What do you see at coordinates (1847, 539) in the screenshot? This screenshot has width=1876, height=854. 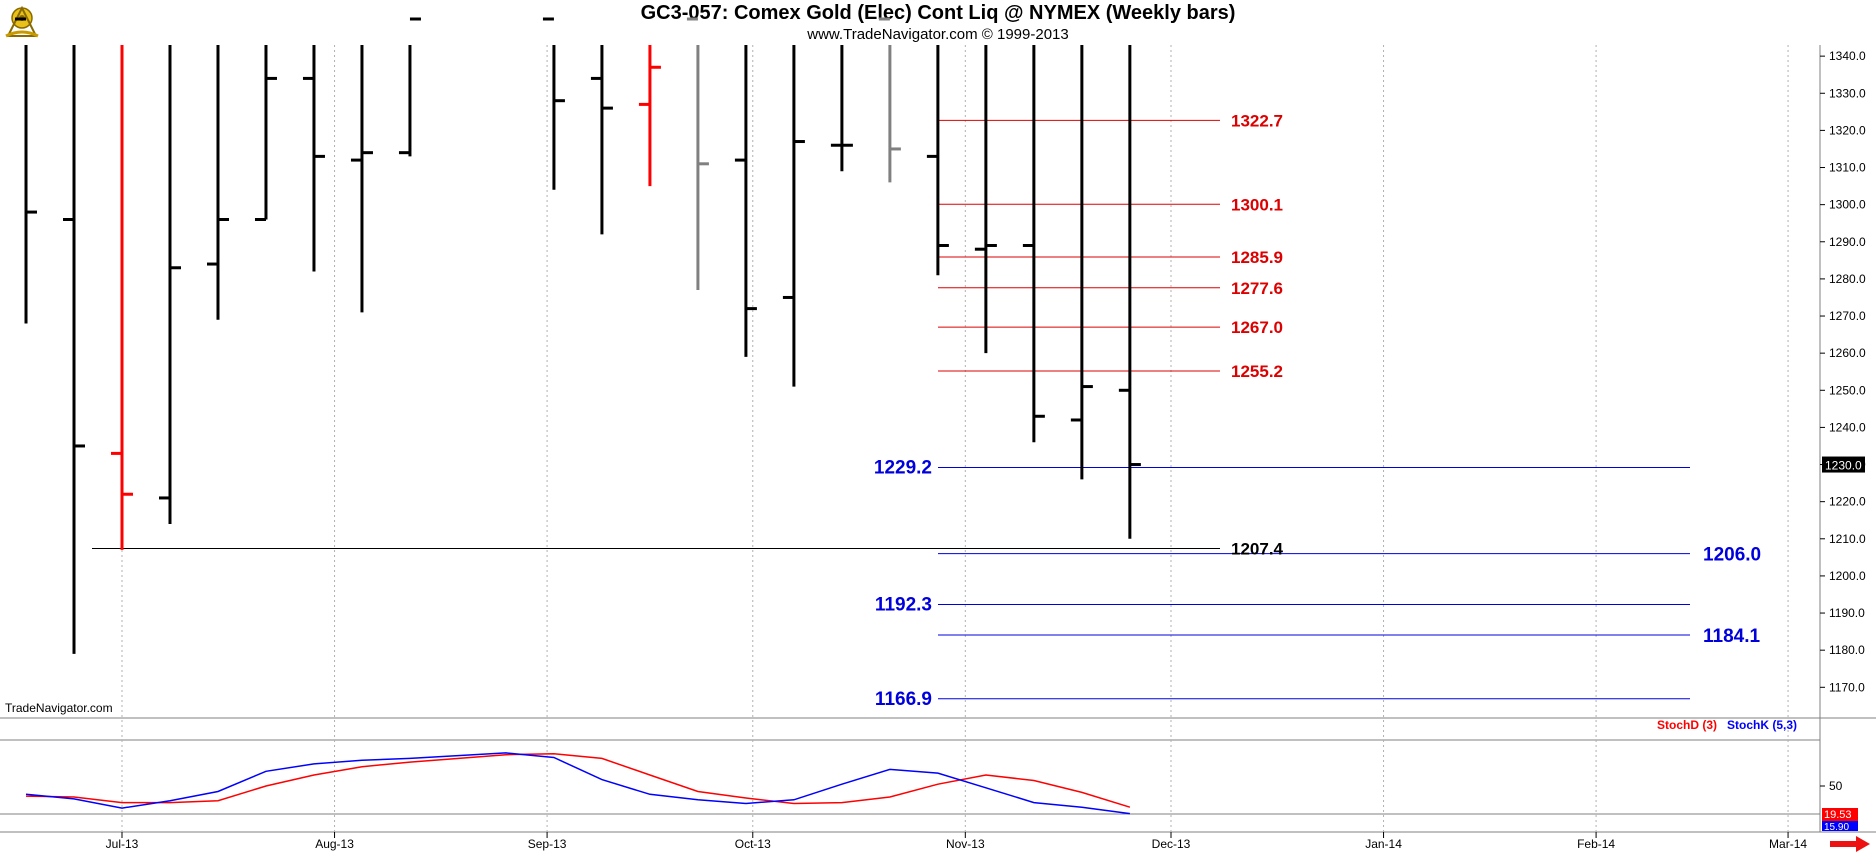 I see `price-tick-label: 1210.0` at bounding box center [1847, 539].